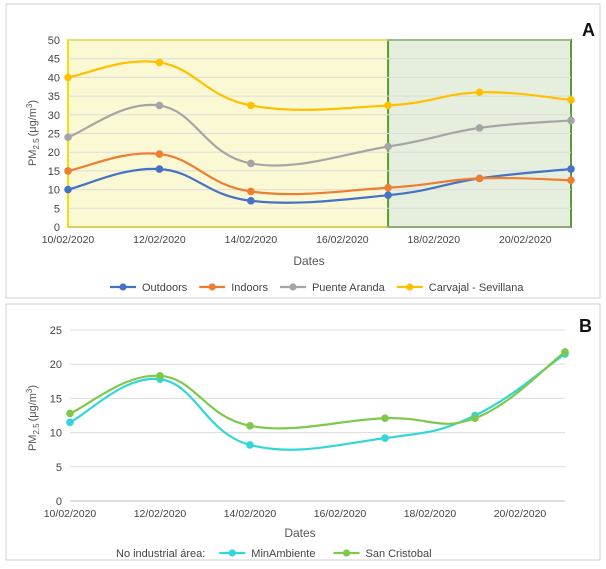 This screenshot has height=569, width=606. Describe the element at coordinates (54, 60) in the screenshot. I see `y-tick-label: 45` at that location.